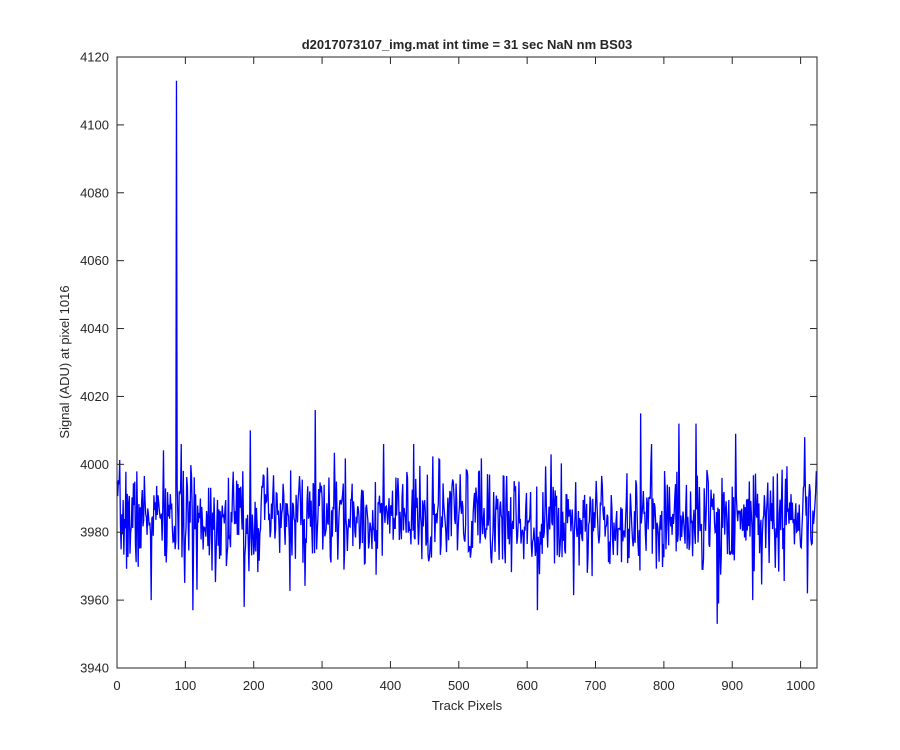 This screenshot has width=900, height=750. What do you see at coordinates (732, 685) in the screenshot?
I see `x-tick-label: 900` at bounding box center [732, 685].